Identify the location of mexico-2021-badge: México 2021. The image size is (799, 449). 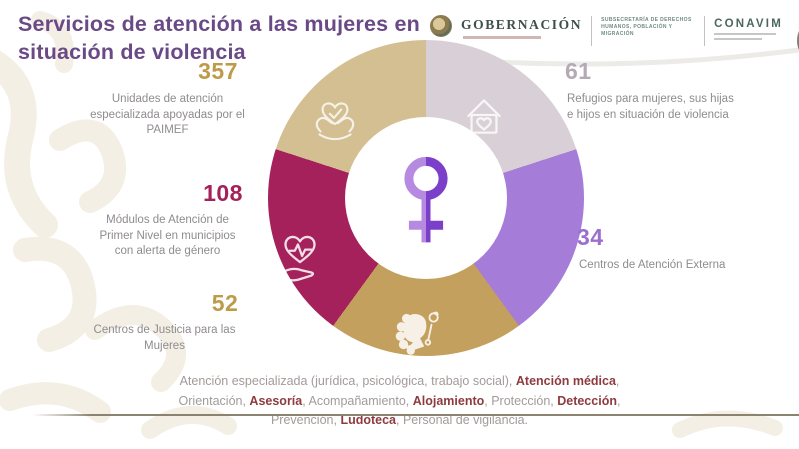
(795, 37).